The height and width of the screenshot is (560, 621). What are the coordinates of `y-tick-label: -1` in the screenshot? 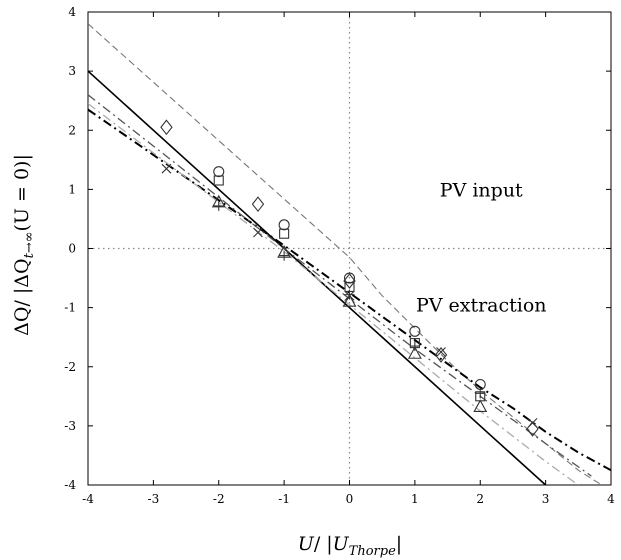 It's located at (70, 308).